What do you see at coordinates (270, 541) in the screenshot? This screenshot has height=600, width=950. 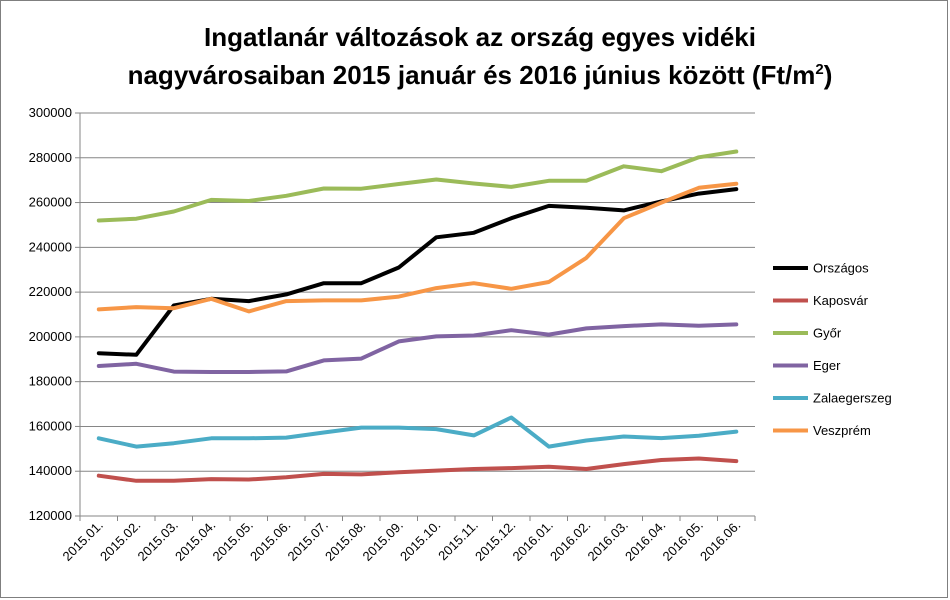 I see `x-tick-label: 2015.06.` at bounding box center [270, 541].